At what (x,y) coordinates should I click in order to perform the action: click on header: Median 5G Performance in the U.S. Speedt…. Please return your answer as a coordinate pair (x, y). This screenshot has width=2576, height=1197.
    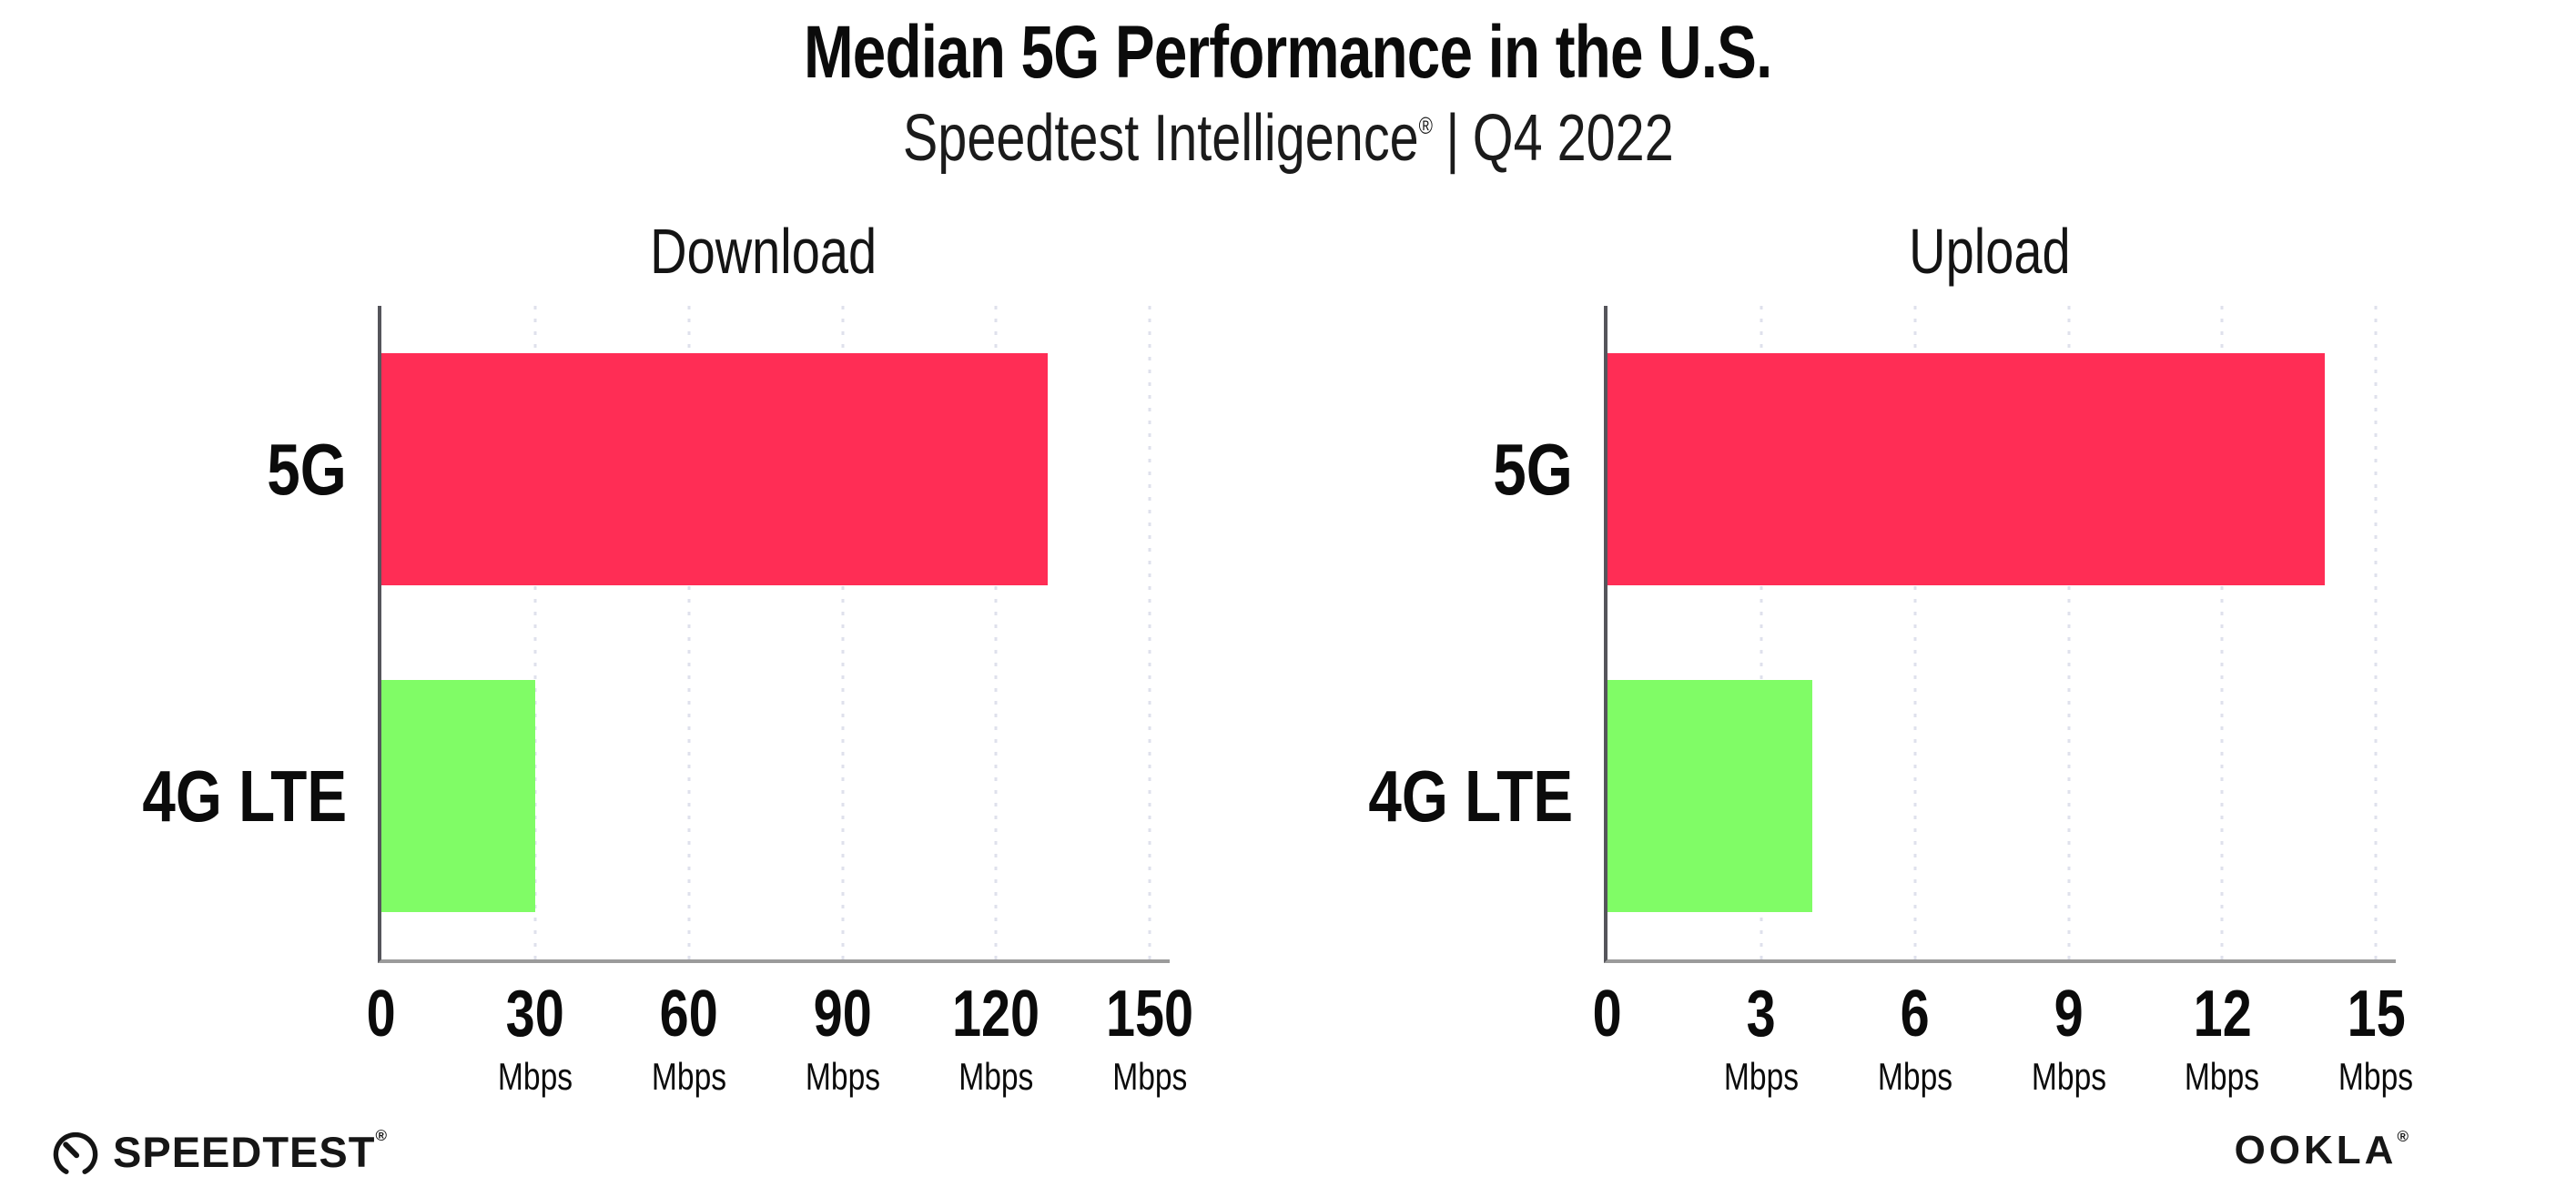
    Looking at the image, I should click on (1288, 93).